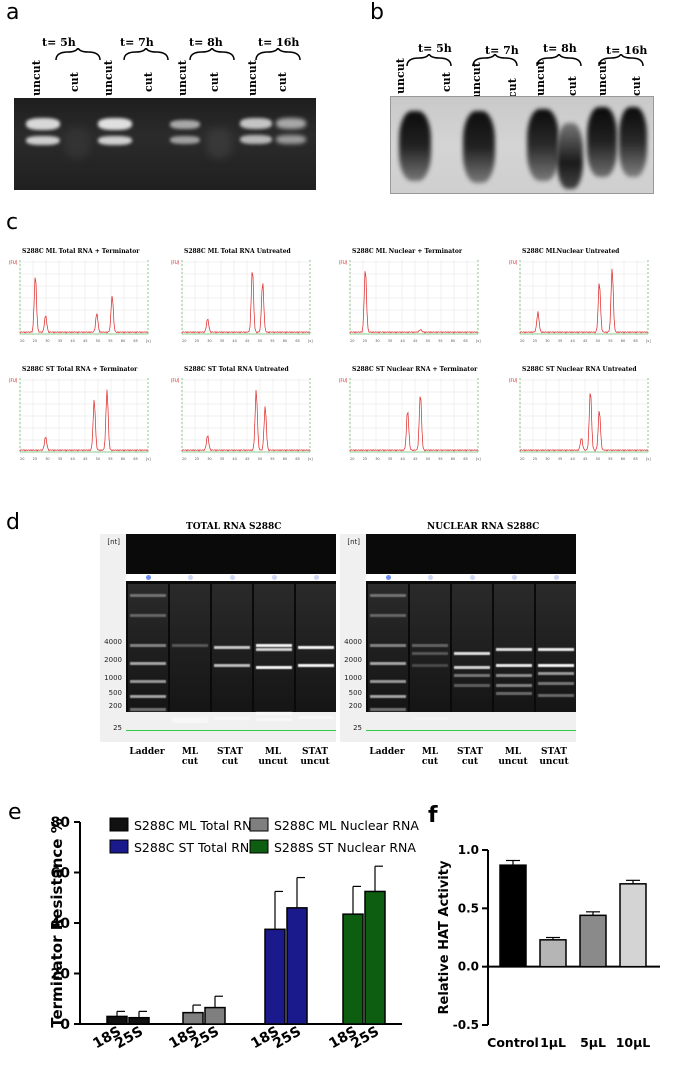 This screenshot has height=1065, width=685. I want to click on bar-5µl, so click(593, 941).